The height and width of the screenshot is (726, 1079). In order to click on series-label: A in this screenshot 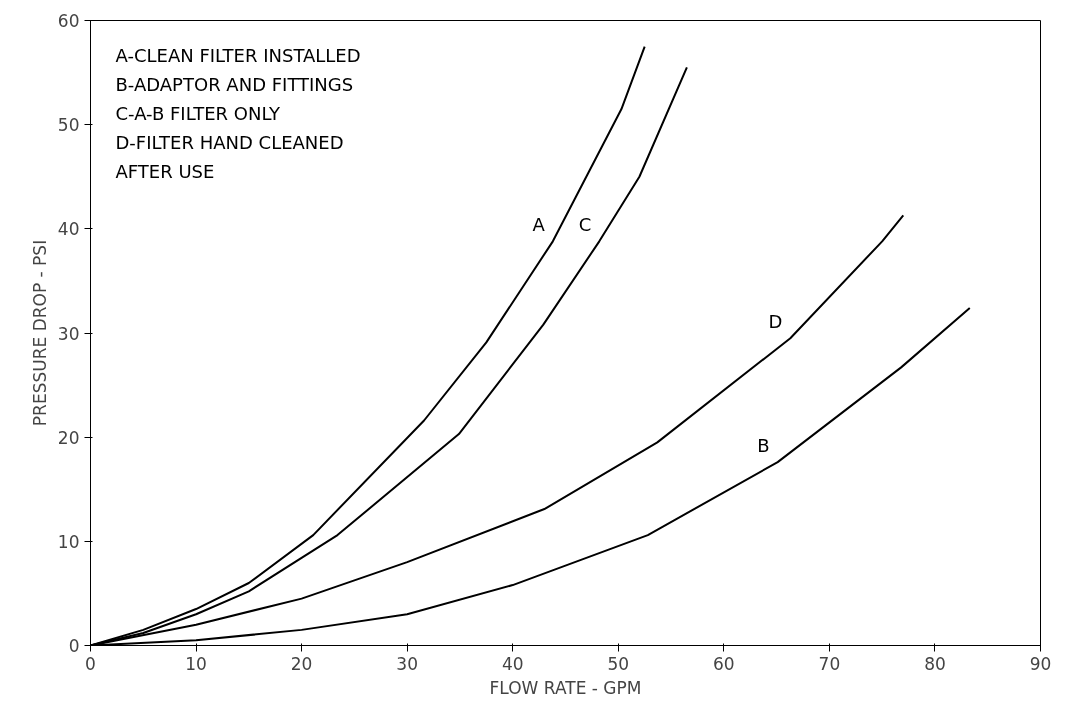, I will do `click(539, 225)`.